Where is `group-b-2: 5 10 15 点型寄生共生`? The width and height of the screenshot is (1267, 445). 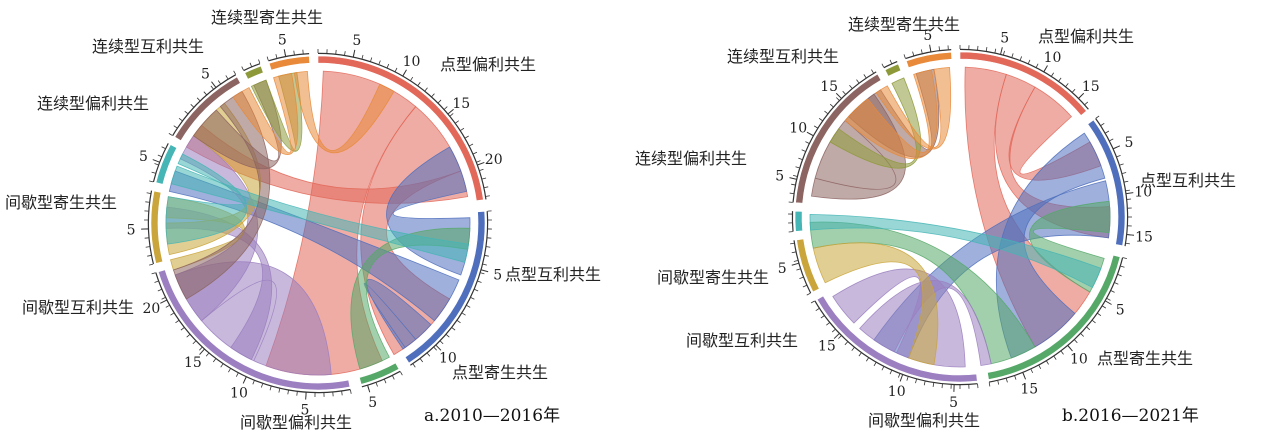 group-b-2: 5 10 15 点型寄生共生 is located at coordinates (1090, 326).